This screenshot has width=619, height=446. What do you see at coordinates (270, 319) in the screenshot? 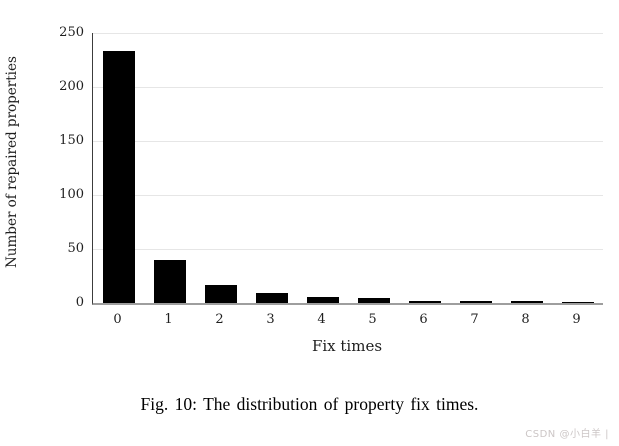
I see `x-tick-label: 3` at bounding box center [270, 319].